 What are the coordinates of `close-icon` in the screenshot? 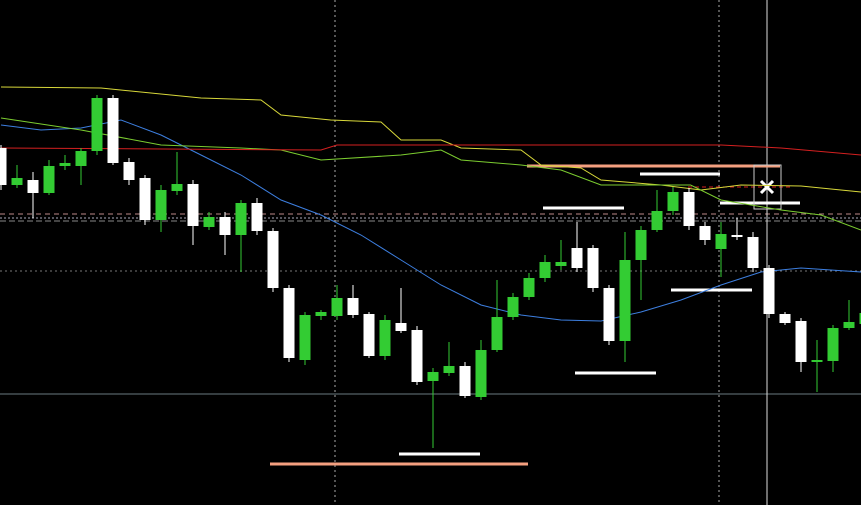 It's located at (767, 187).